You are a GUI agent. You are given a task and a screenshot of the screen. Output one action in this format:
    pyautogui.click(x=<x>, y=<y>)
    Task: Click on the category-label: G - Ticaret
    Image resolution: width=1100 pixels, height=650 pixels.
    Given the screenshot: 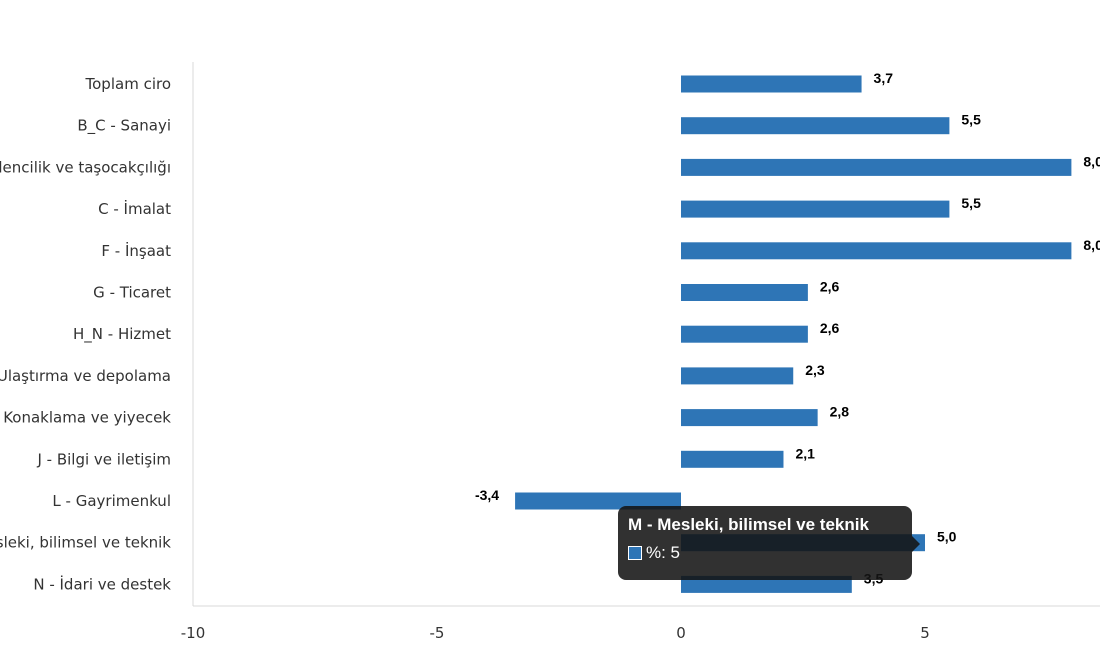 What is the action you would take?
    pyautogui.click(x=132, y=293)
    